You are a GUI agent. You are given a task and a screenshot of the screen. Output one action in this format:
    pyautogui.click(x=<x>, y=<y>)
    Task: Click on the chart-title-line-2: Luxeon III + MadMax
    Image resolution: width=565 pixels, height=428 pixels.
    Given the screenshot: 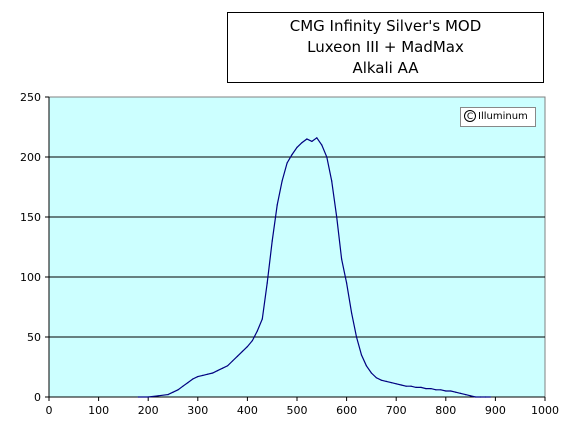 What is the action you would take?
    pyautogui.click(x=385, y=47)
    